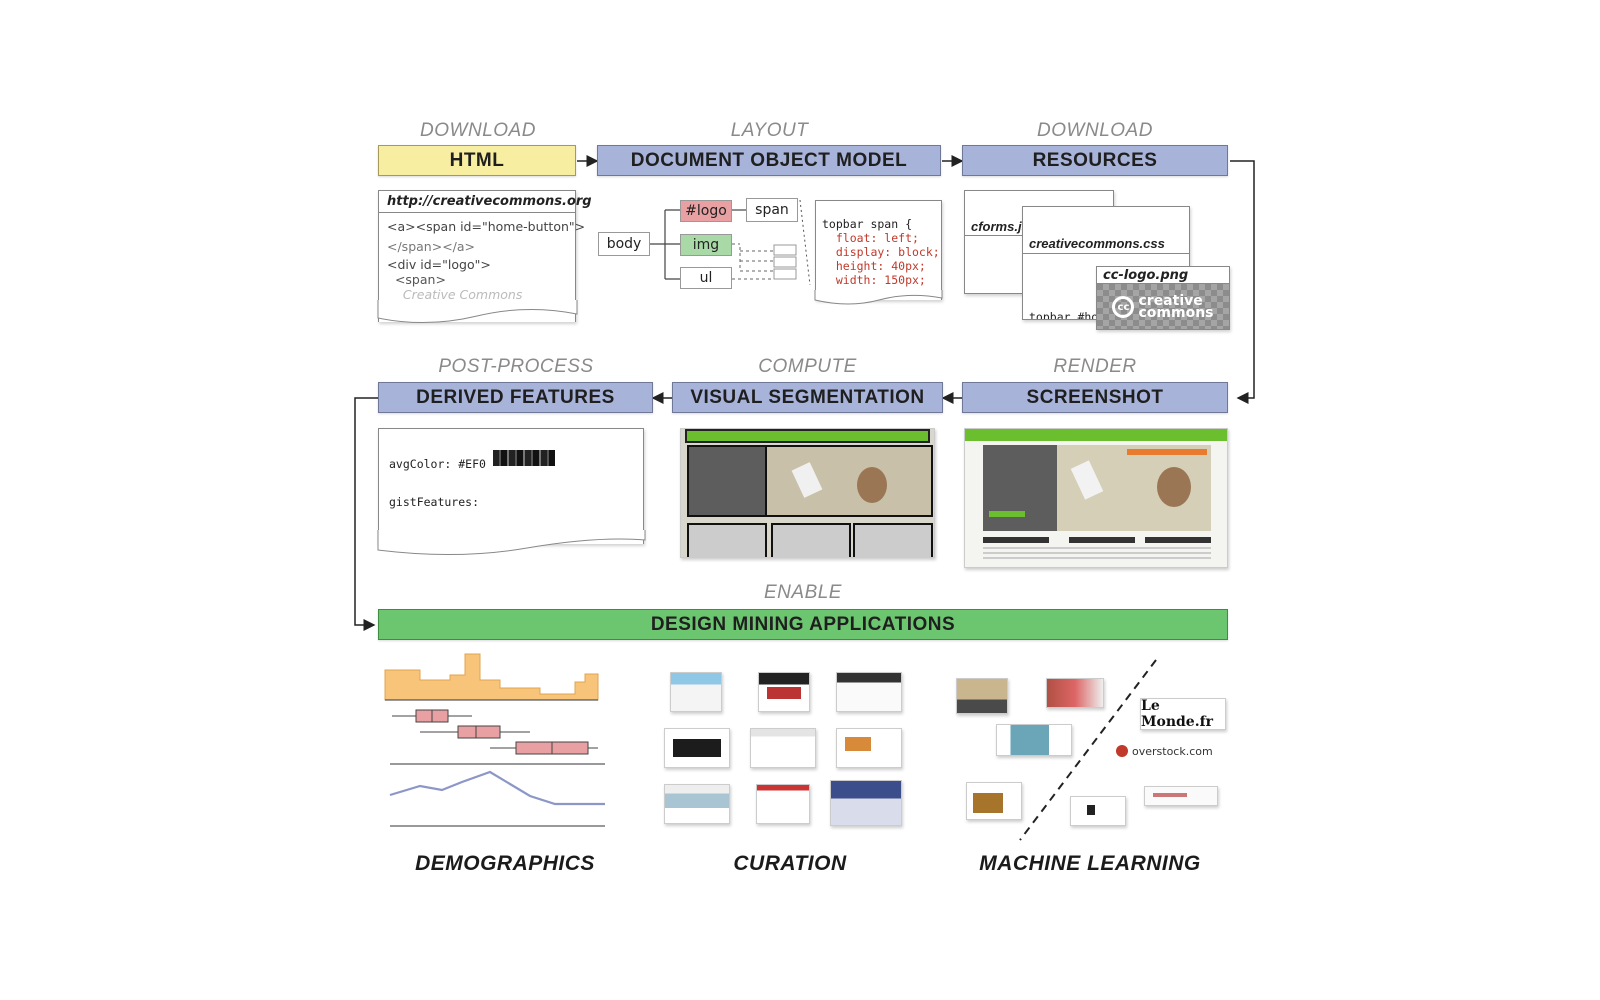  I want to click on overstock-logo-text: overstock.com, so click(1172, 751).